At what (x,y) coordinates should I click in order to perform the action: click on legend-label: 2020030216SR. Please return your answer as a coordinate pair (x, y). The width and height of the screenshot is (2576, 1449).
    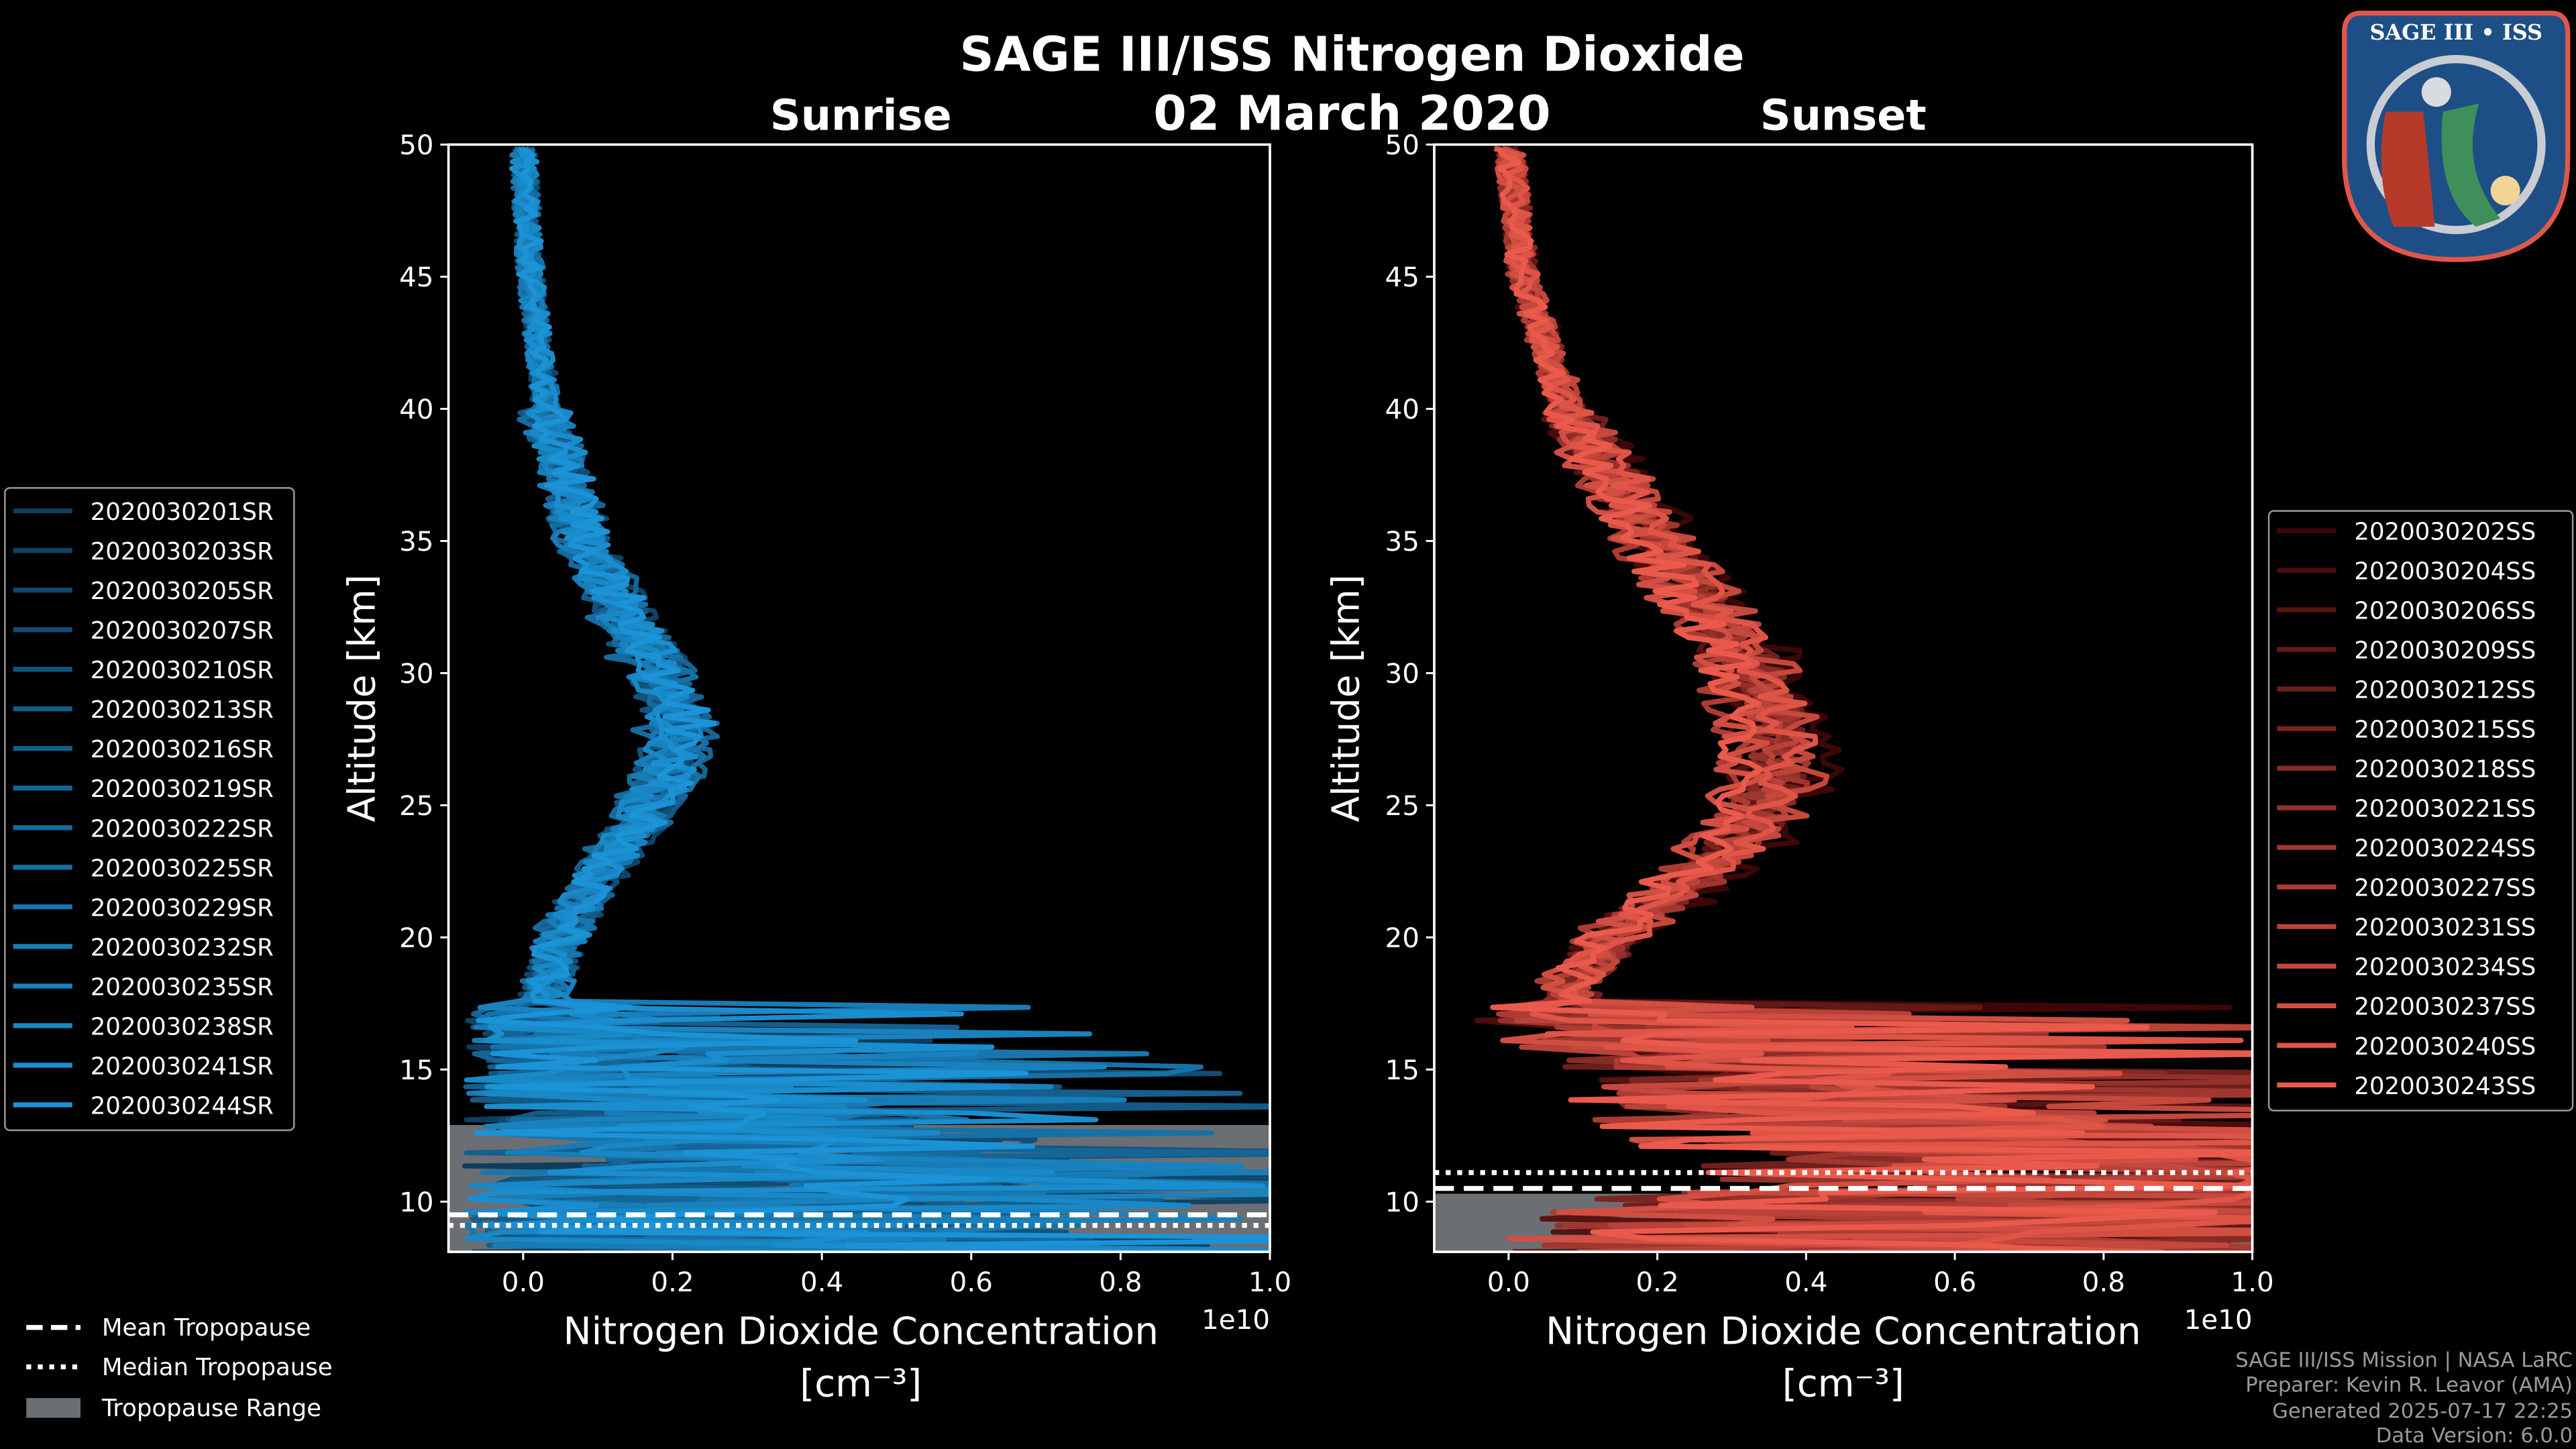
    Looking at the image, I should click on (182, 749).